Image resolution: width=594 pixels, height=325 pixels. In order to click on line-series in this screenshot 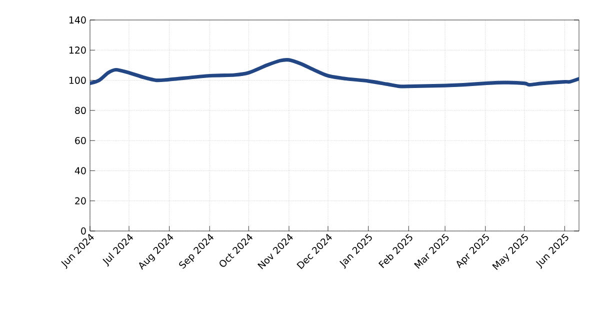, I will do `click(335, 73)`.